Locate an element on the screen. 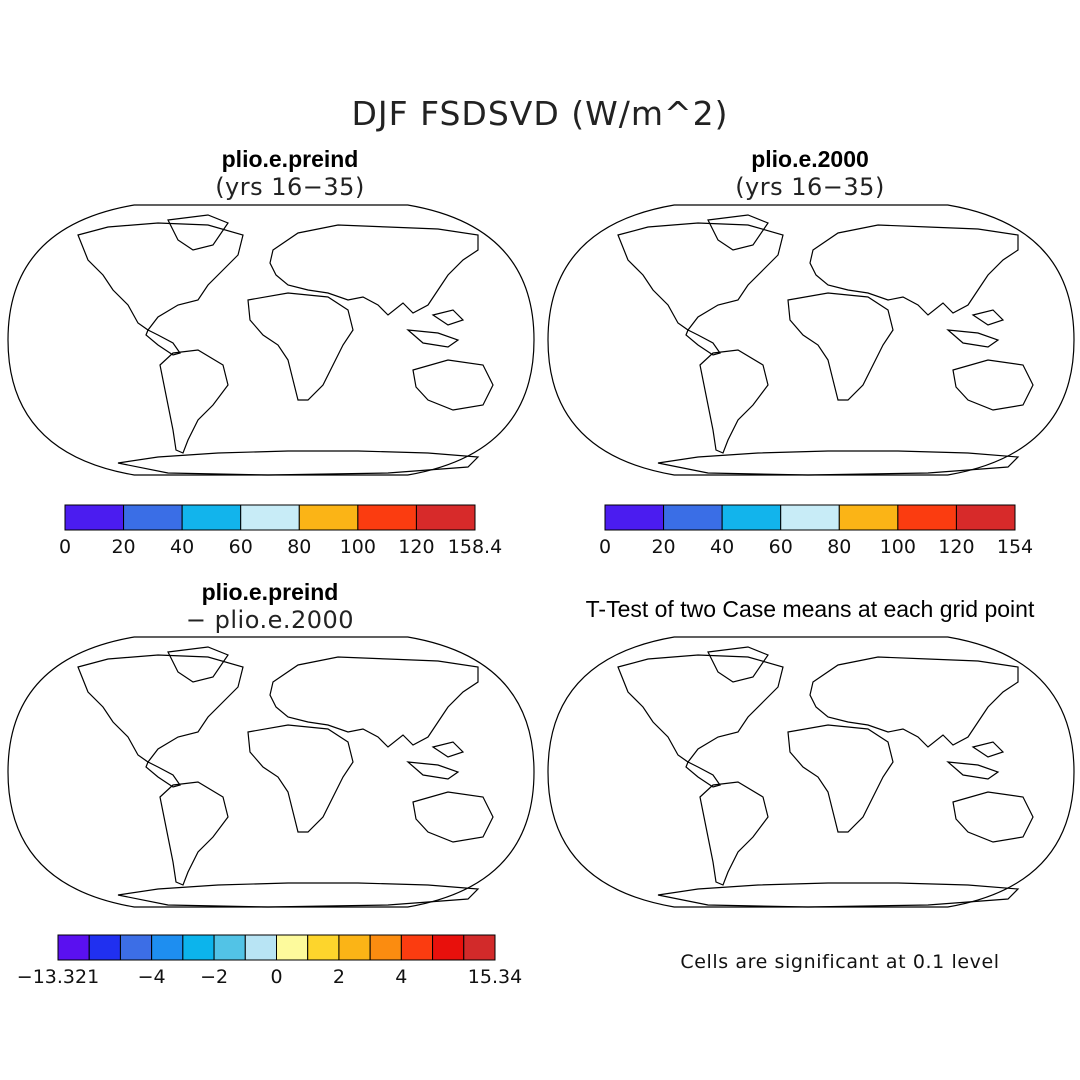  panel-3-subtitle: − plio.e.2000 is located at coordinates (270, 620).